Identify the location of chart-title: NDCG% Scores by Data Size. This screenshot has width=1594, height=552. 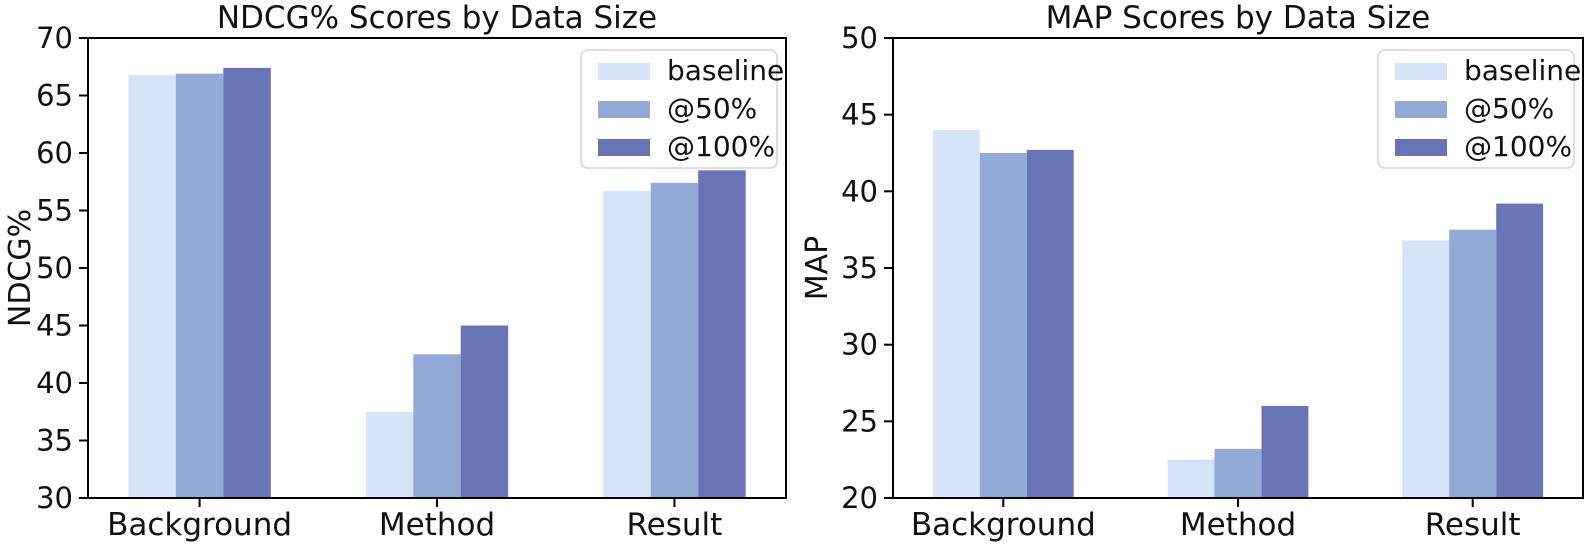
(437, 18).